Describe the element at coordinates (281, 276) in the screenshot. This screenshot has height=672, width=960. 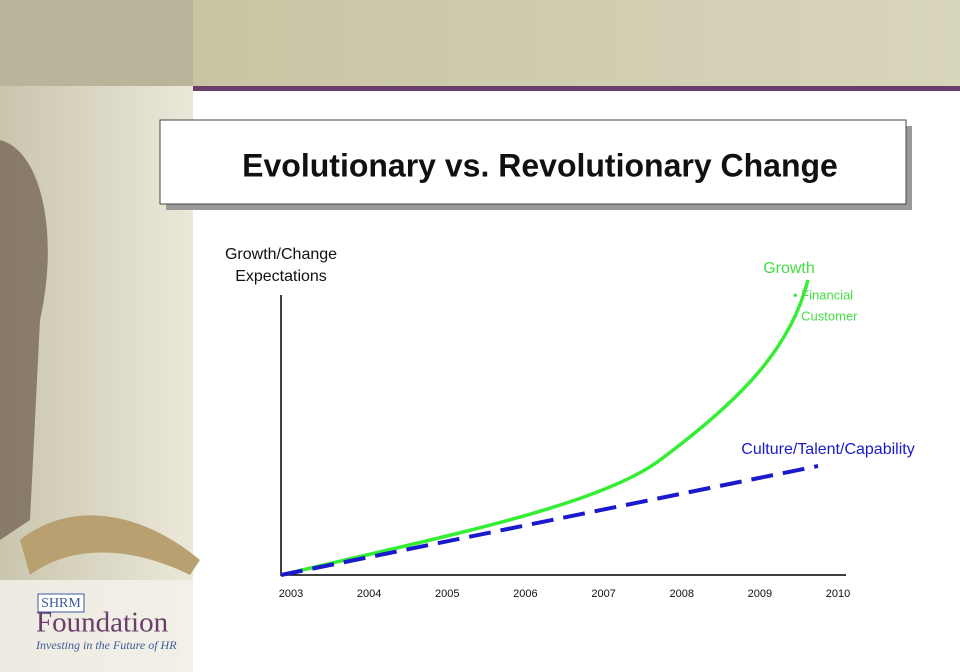
I see `y-axis-label: Expectations` at that location.